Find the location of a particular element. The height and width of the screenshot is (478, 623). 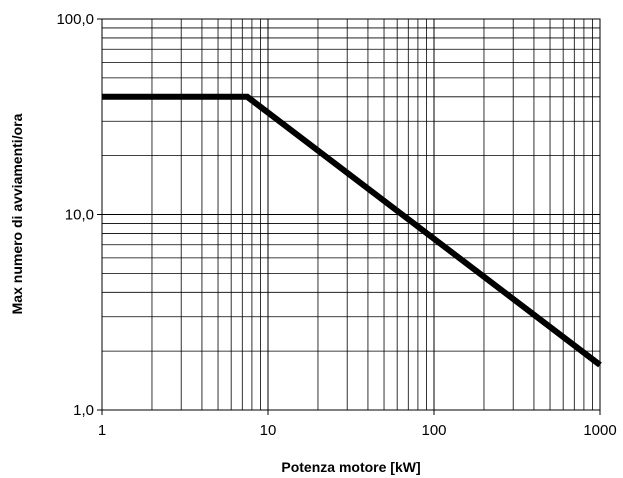

x-tick-label: 100 is located at coordinates (433, 430).